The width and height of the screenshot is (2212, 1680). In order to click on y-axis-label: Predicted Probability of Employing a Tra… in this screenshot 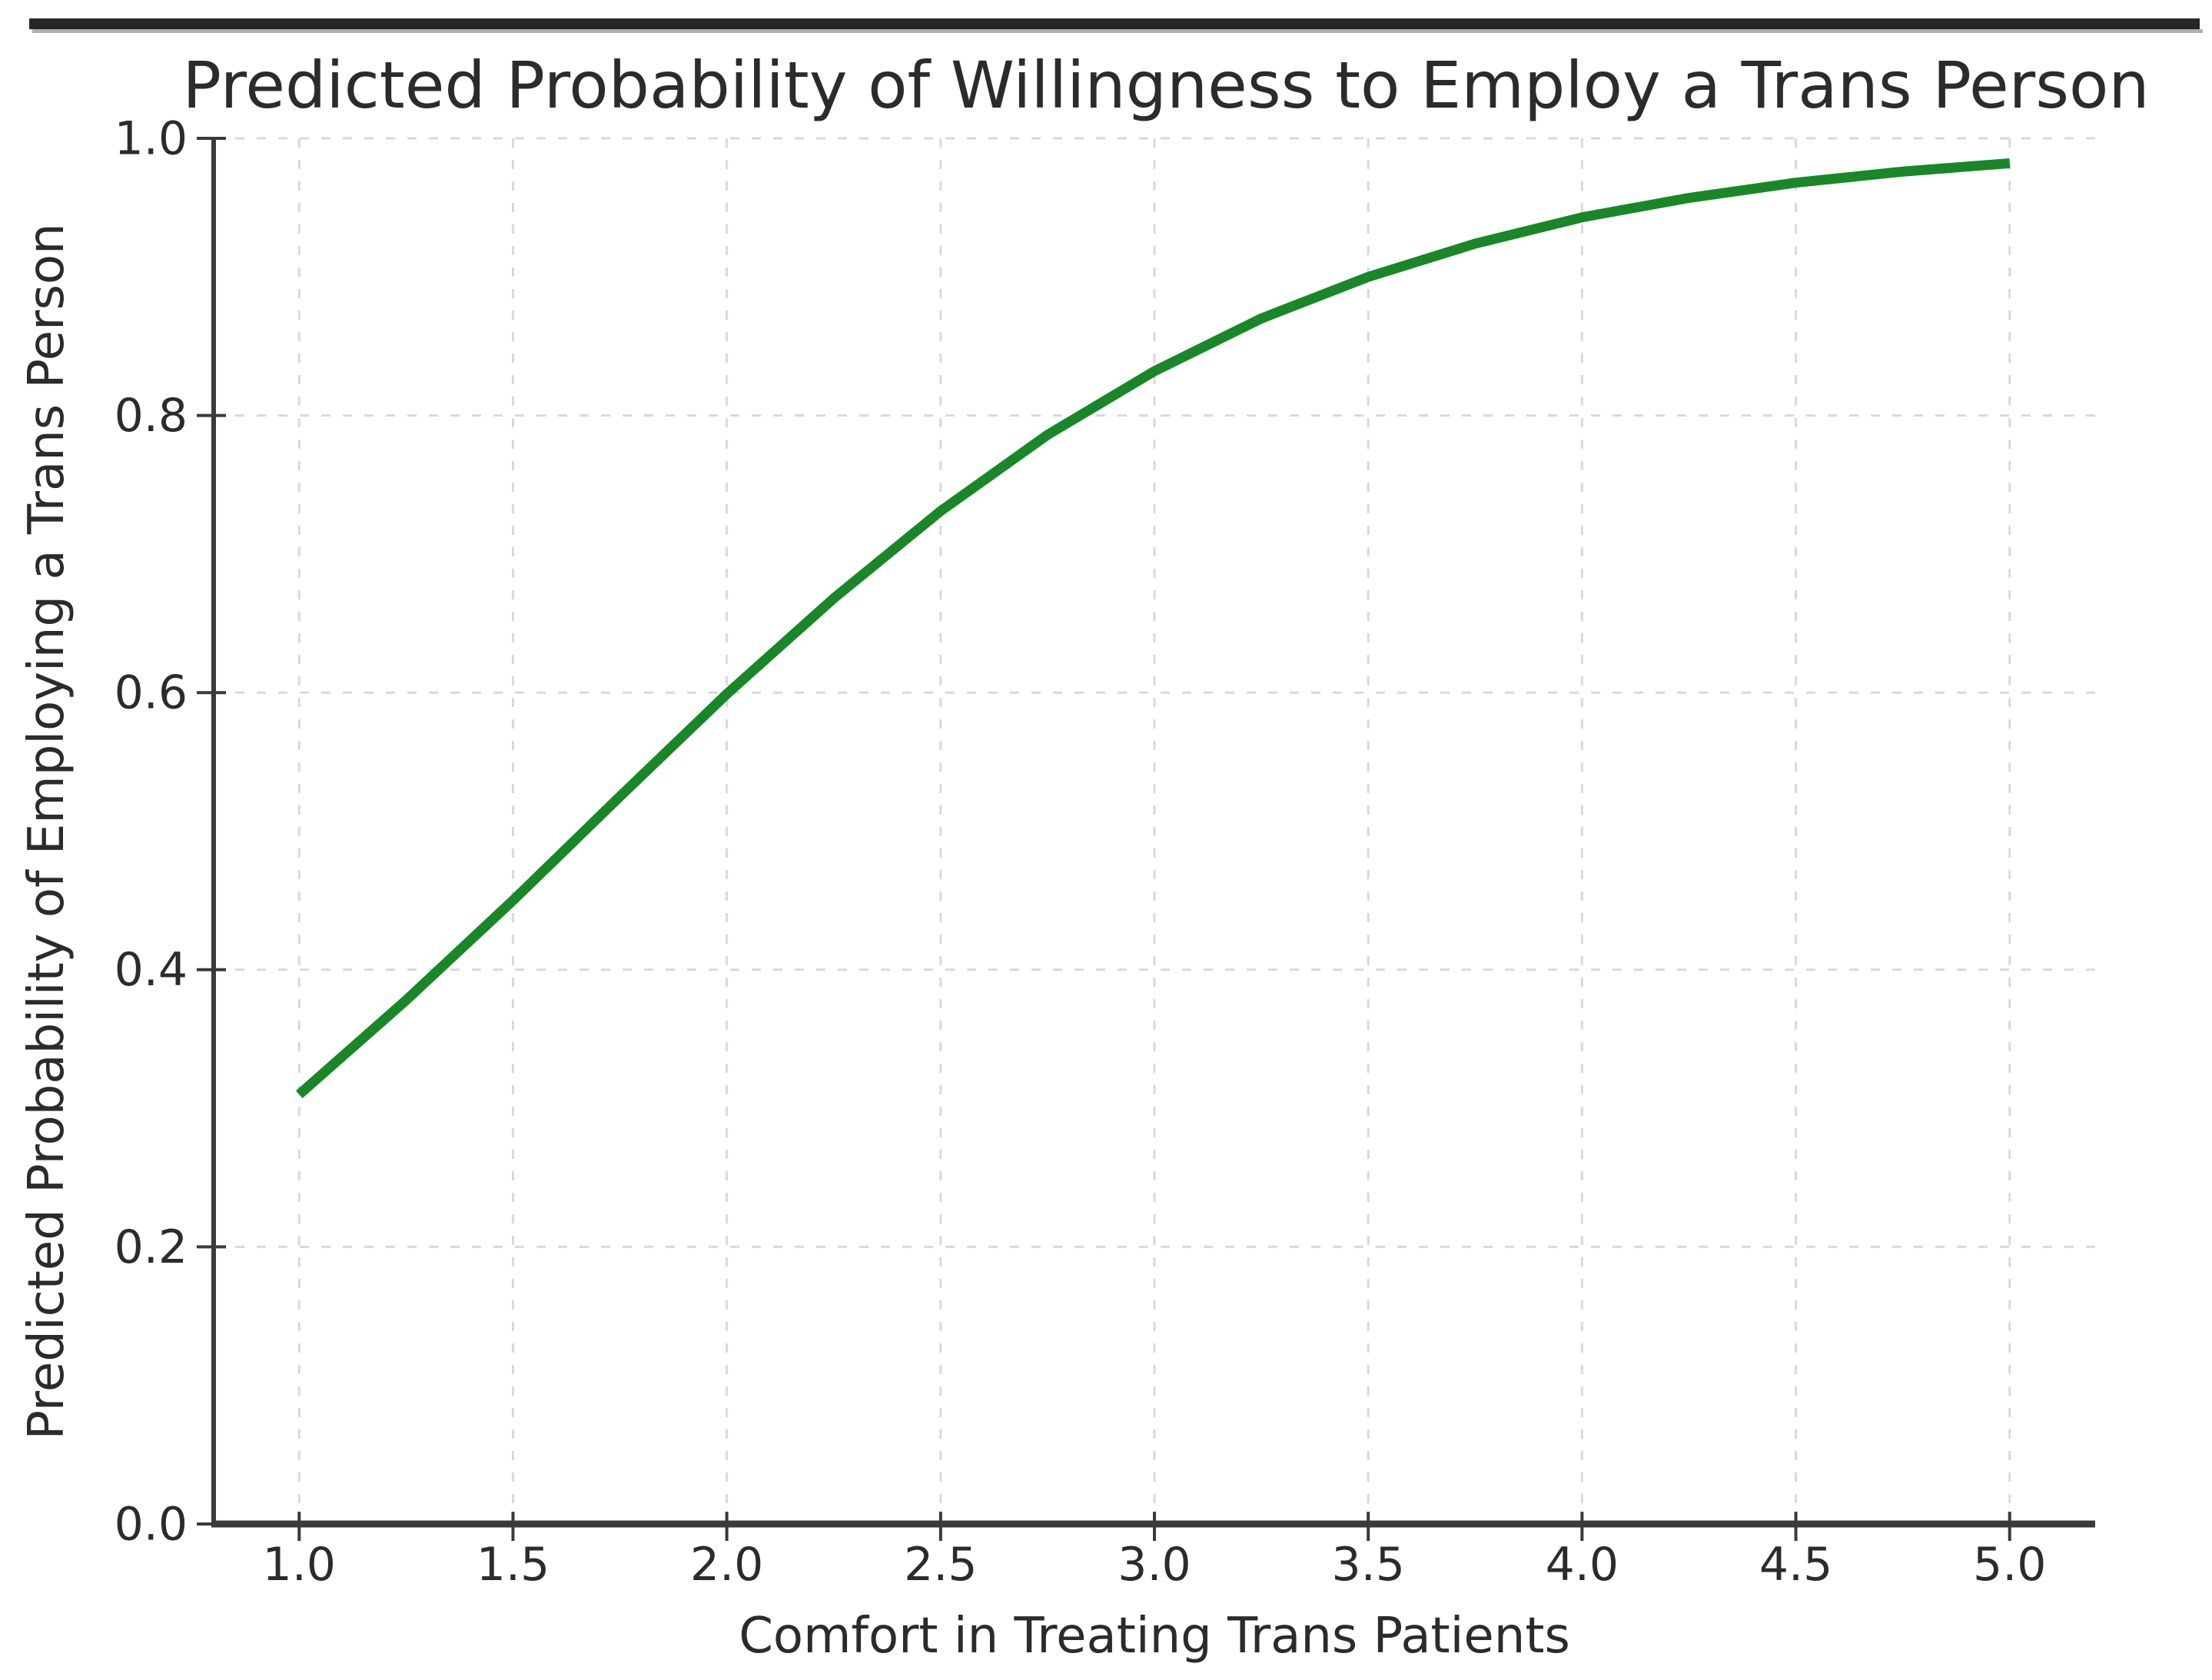, I will do `click(46, 831)`.